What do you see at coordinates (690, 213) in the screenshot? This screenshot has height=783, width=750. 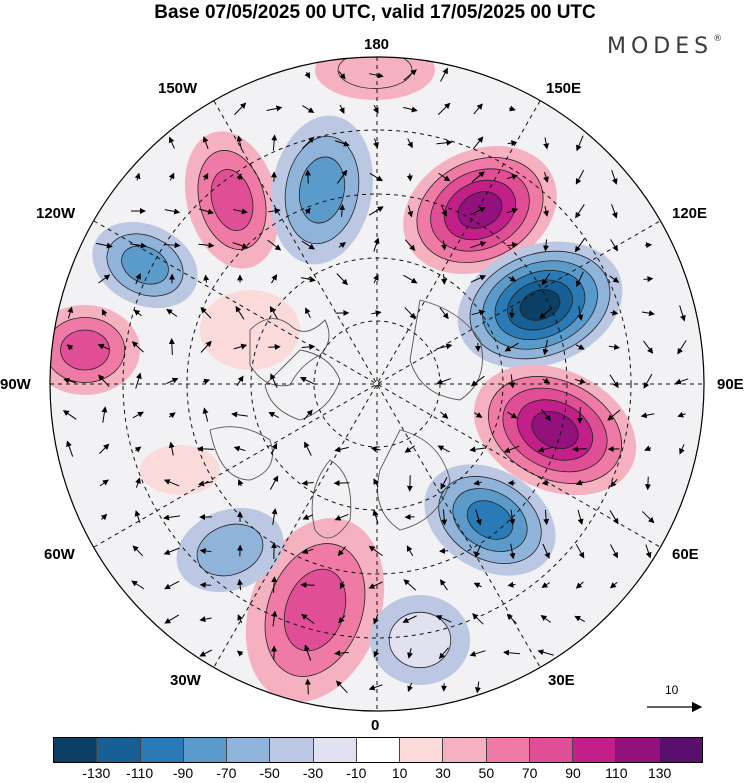 I see `lon-label-120e: 120E` at bounding box center [690, 213].